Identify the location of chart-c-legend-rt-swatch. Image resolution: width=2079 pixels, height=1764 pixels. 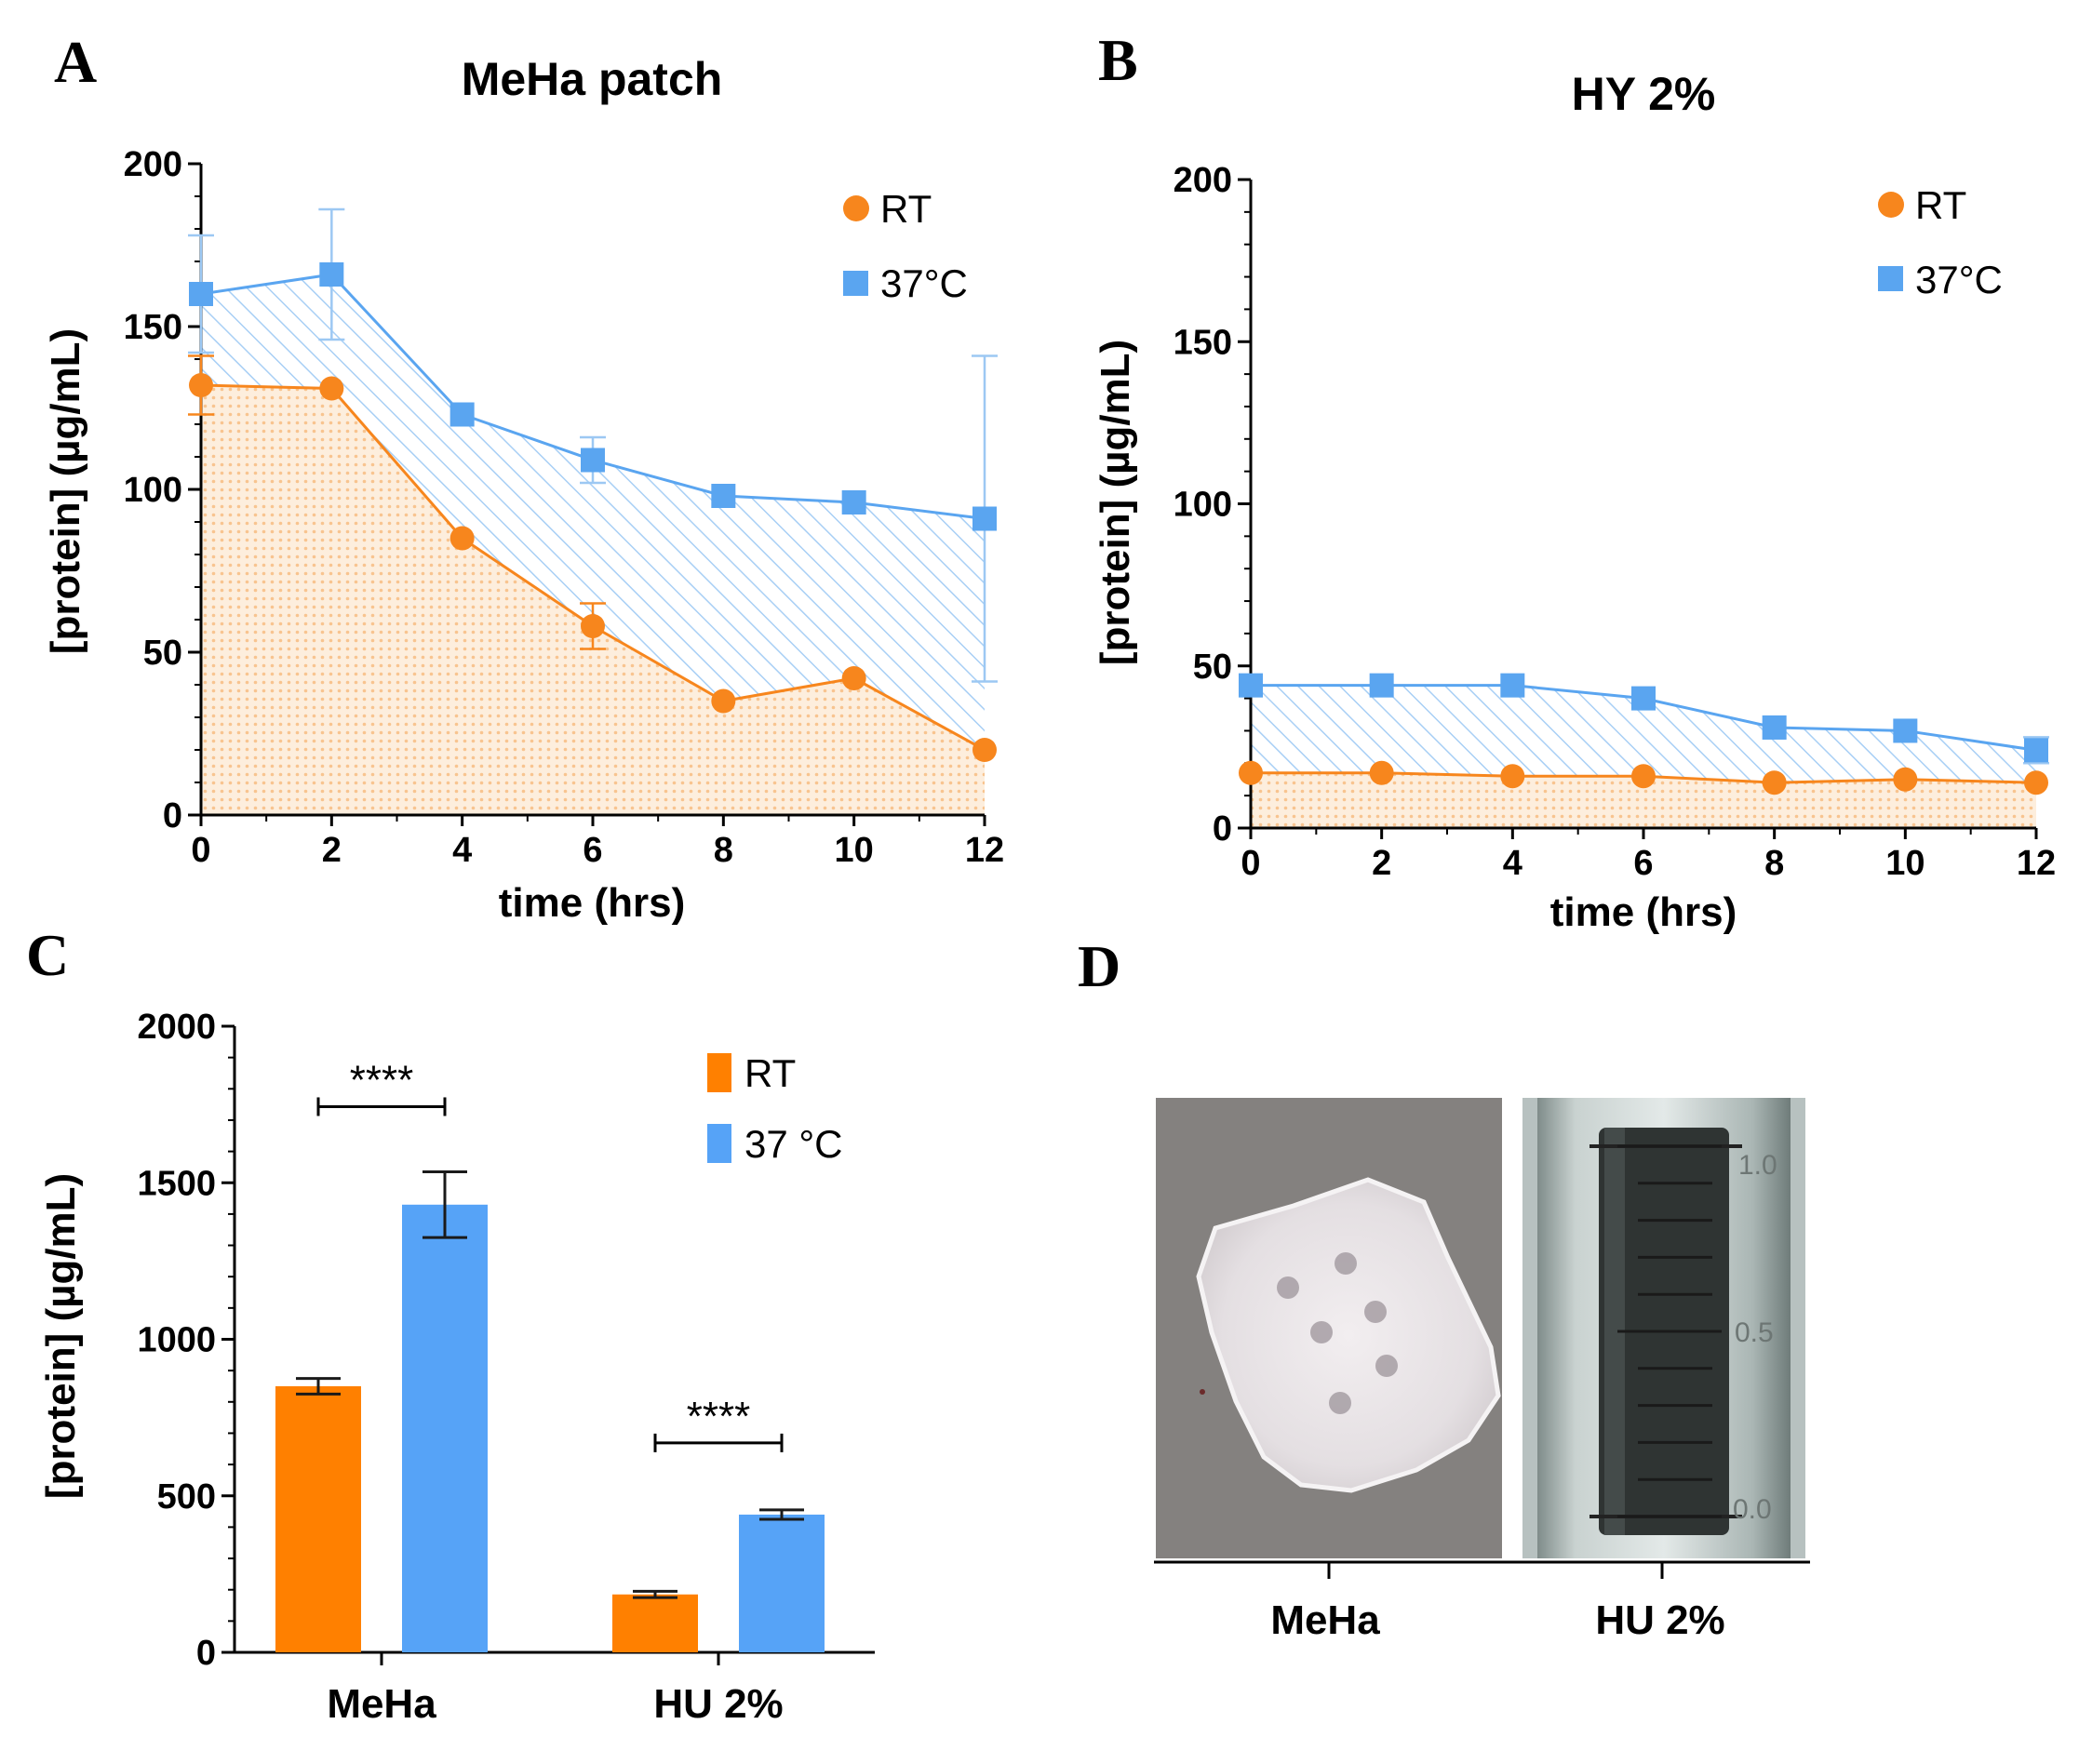
(719, 1072).